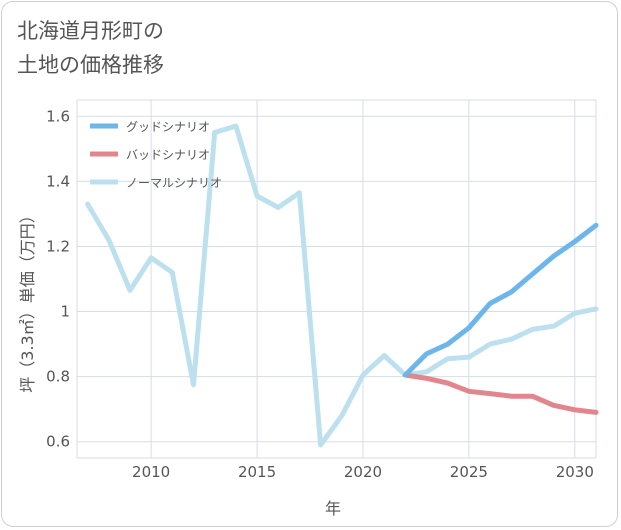 This screenshot has height=530, width=621. I want to click on chart-title: 北海道月形町の 土地の価格推移, so click(90, 48).